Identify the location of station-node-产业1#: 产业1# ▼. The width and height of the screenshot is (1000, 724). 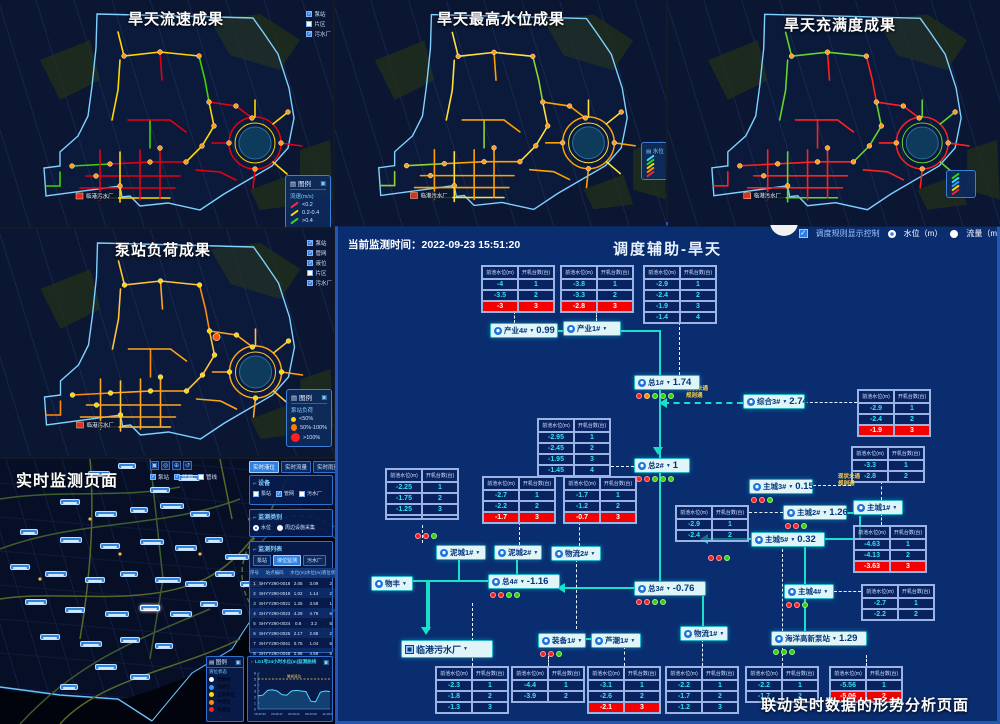
(592, 328).